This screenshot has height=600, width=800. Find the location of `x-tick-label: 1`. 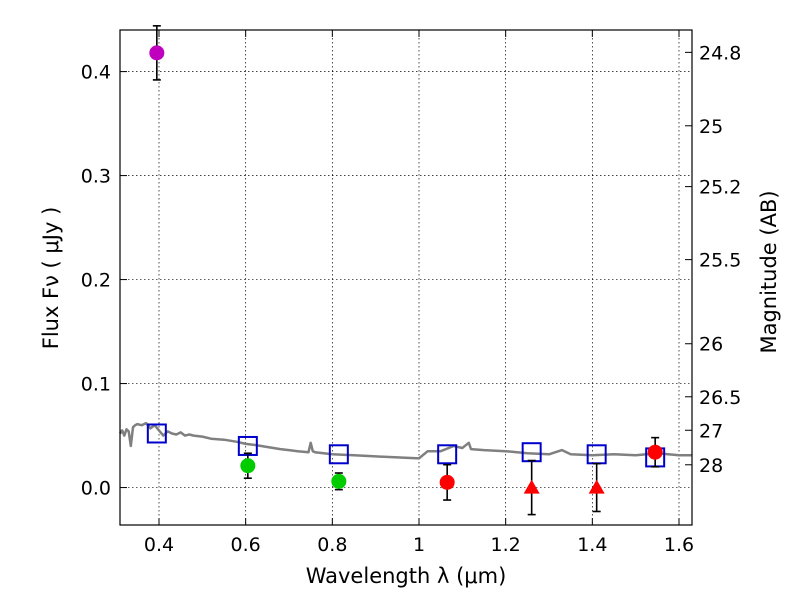

x-tick-label: 1 is located at coordinates (419, 545).